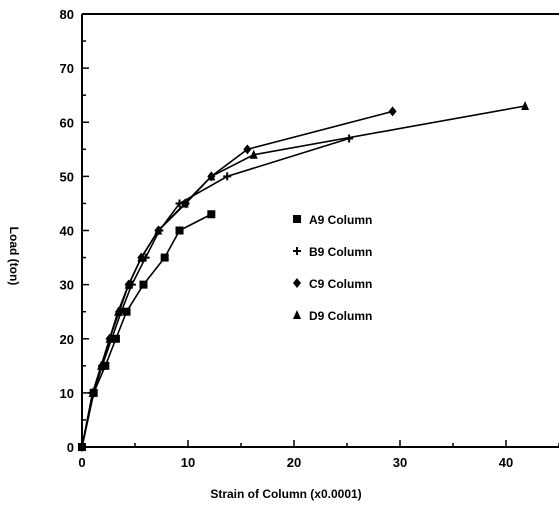 This screenshot has height=510, width=559. What do you see at coordinates (70, 447) in the screenshot?
I see `y-tick-label: 0` at bounding box center [70, 447].